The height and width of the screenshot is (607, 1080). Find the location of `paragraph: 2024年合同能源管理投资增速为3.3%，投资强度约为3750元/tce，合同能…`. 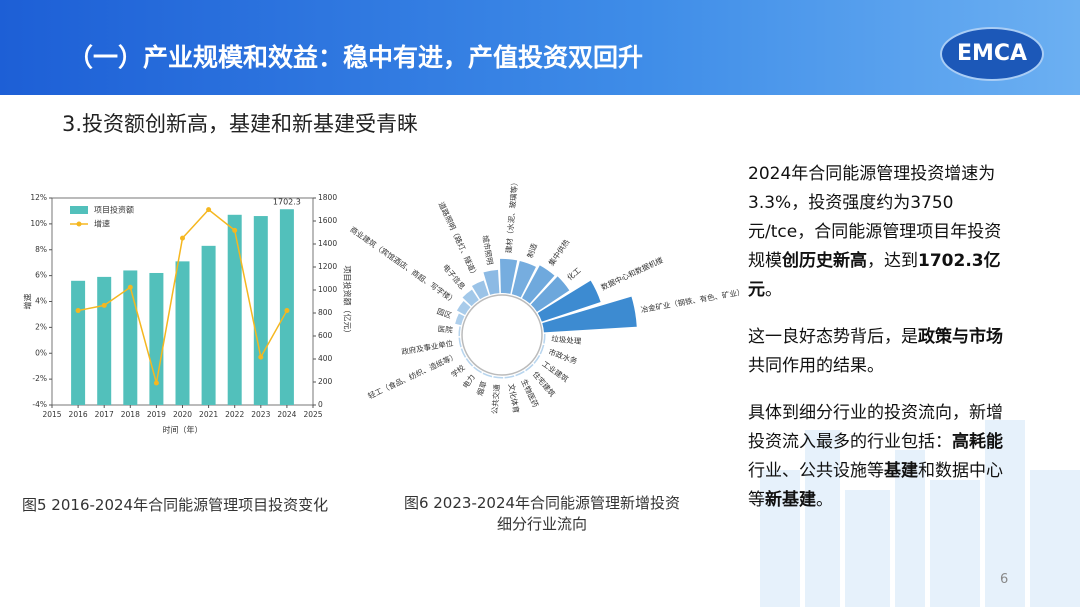

paragraph: 2024年合同能源管理投资增速为3.3%，投资强度约为3750元/tce，合同能… is located at coordinates (879, 232).